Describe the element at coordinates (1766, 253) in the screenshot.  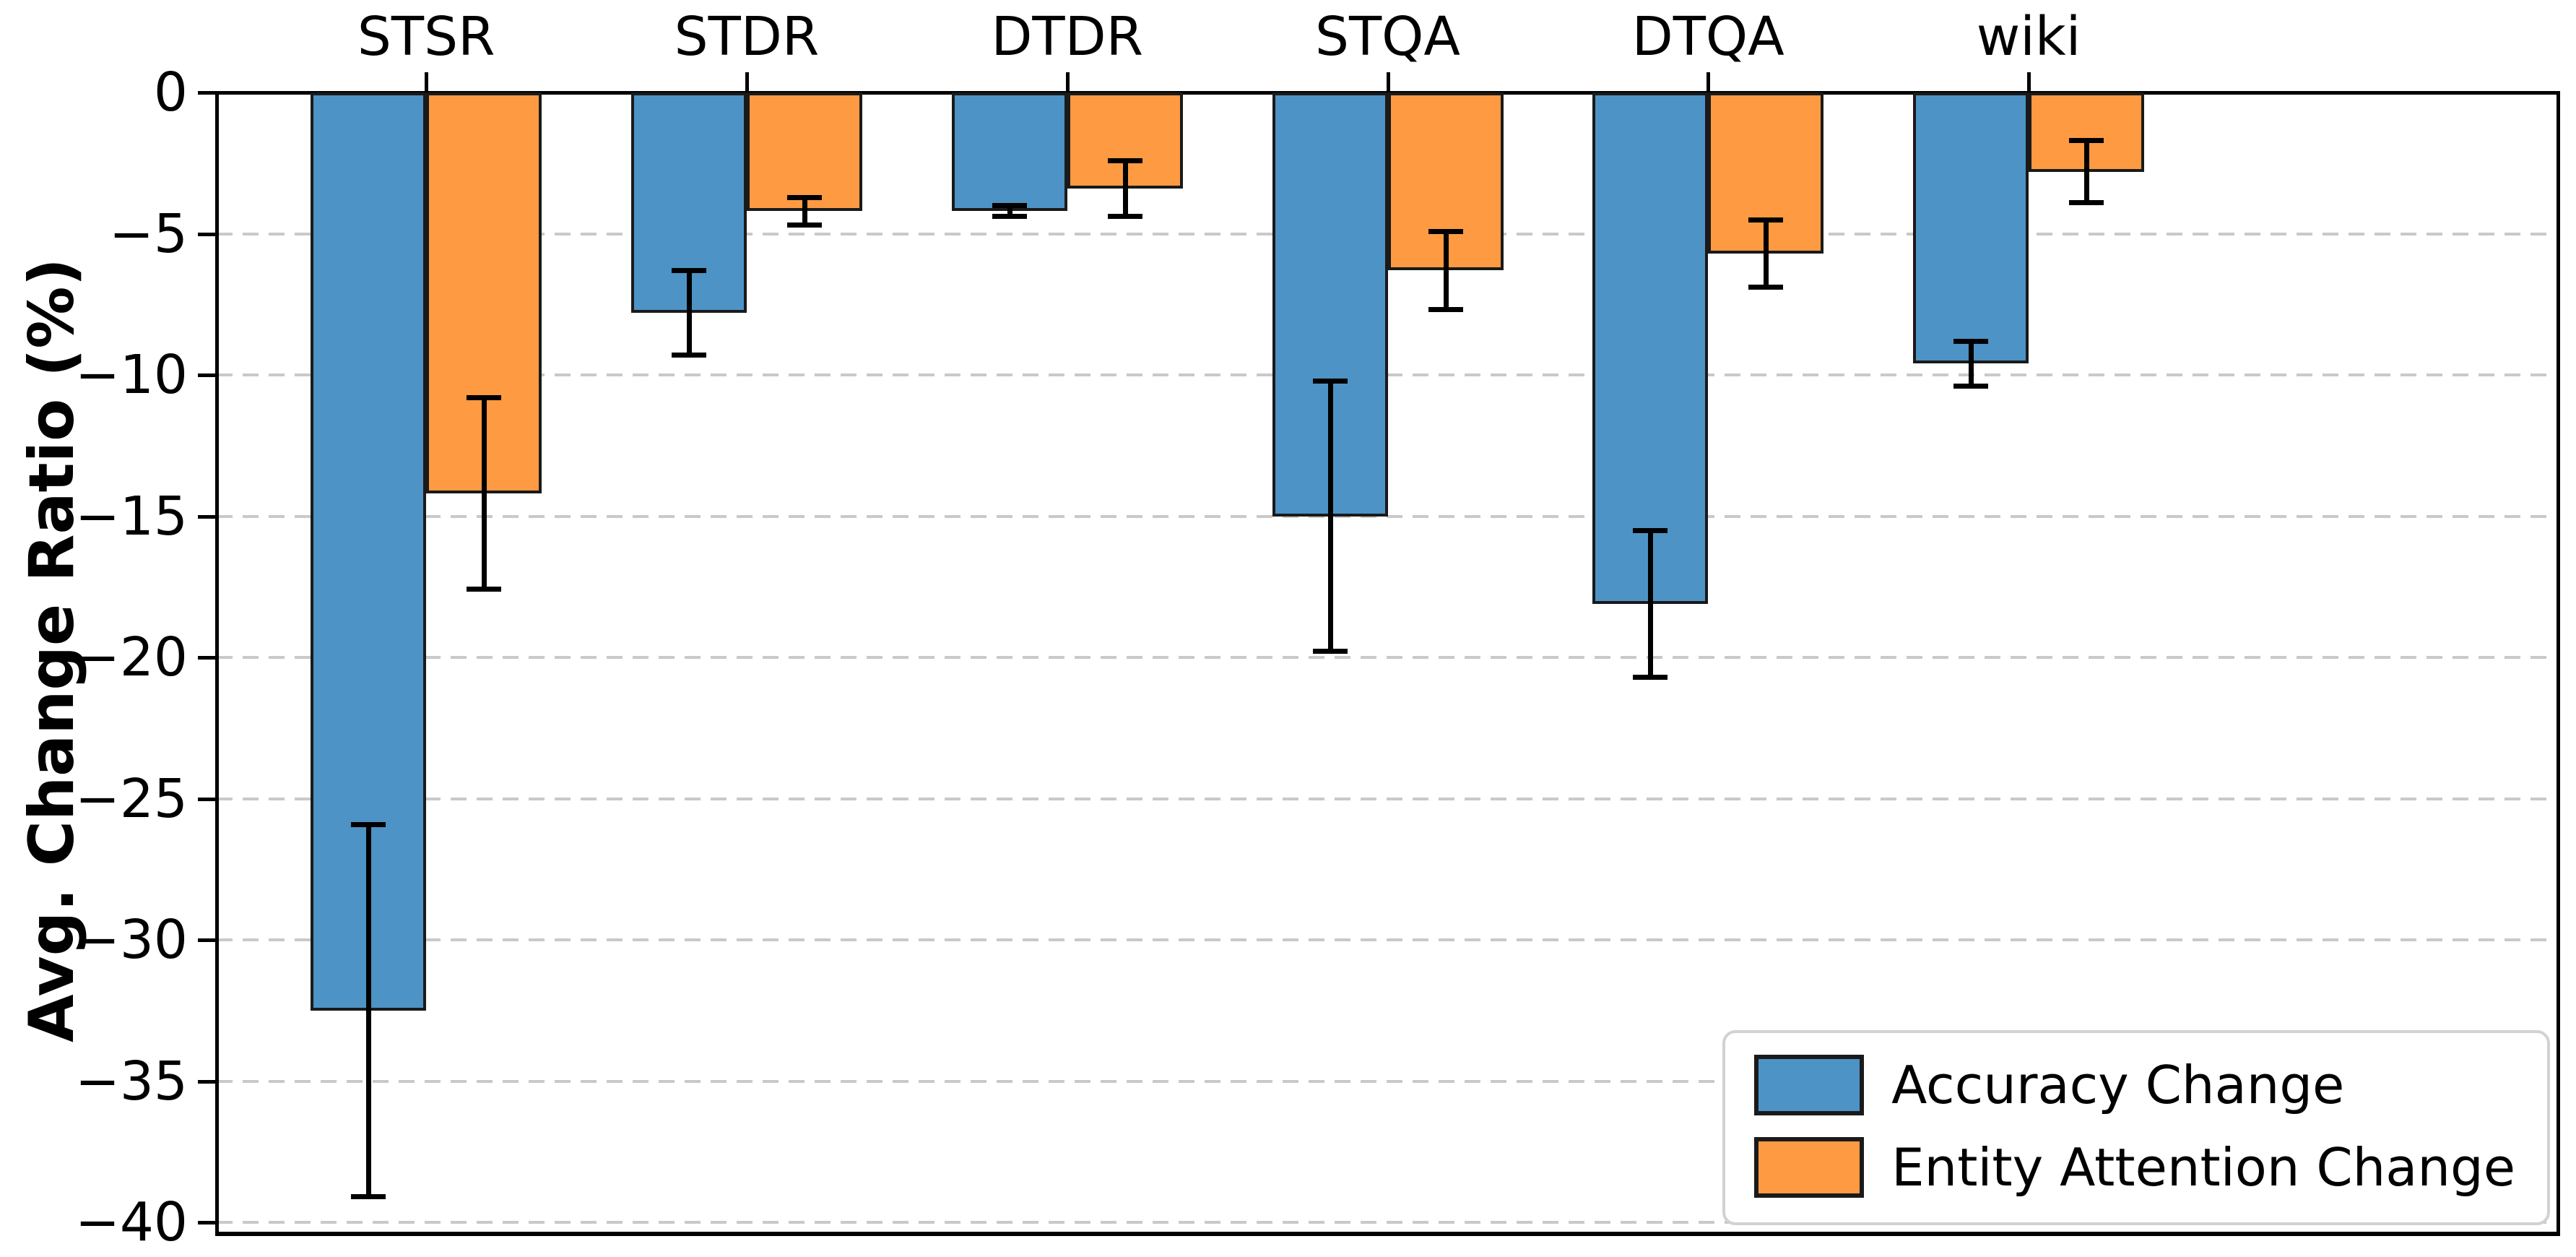
I see `error-bar-entity-DTQA` at that location.